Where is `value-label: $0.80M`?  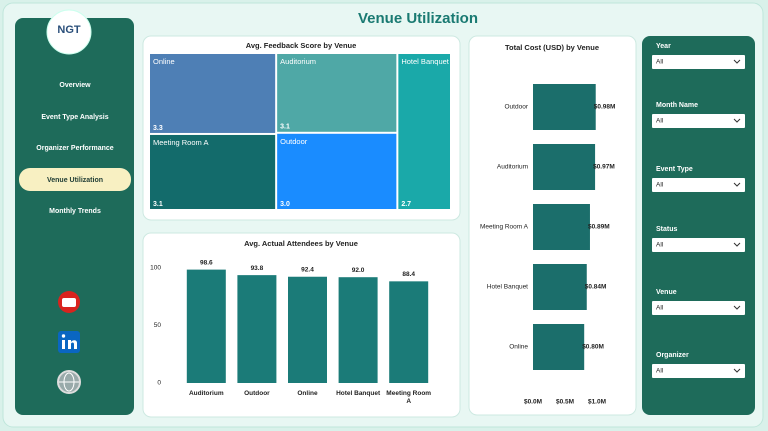
value-label: $0.80M is located at coordinates (593, 347).